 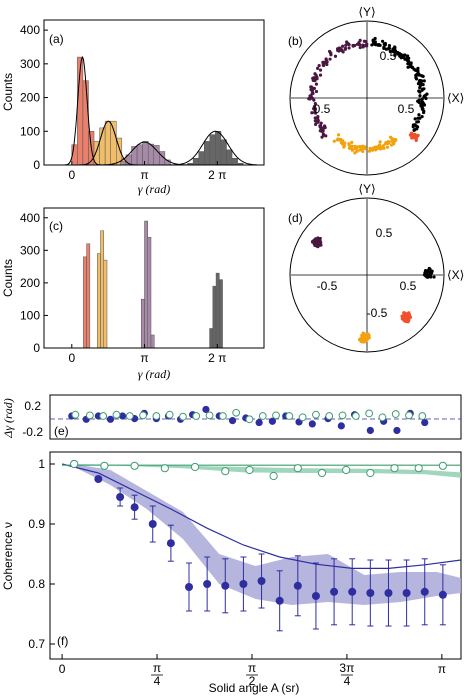 What do you see at coordinates (455, 275) in the screenshot?
I see `panel-d-right-label: ⟨X⟩` at bounding box center [455, 275].